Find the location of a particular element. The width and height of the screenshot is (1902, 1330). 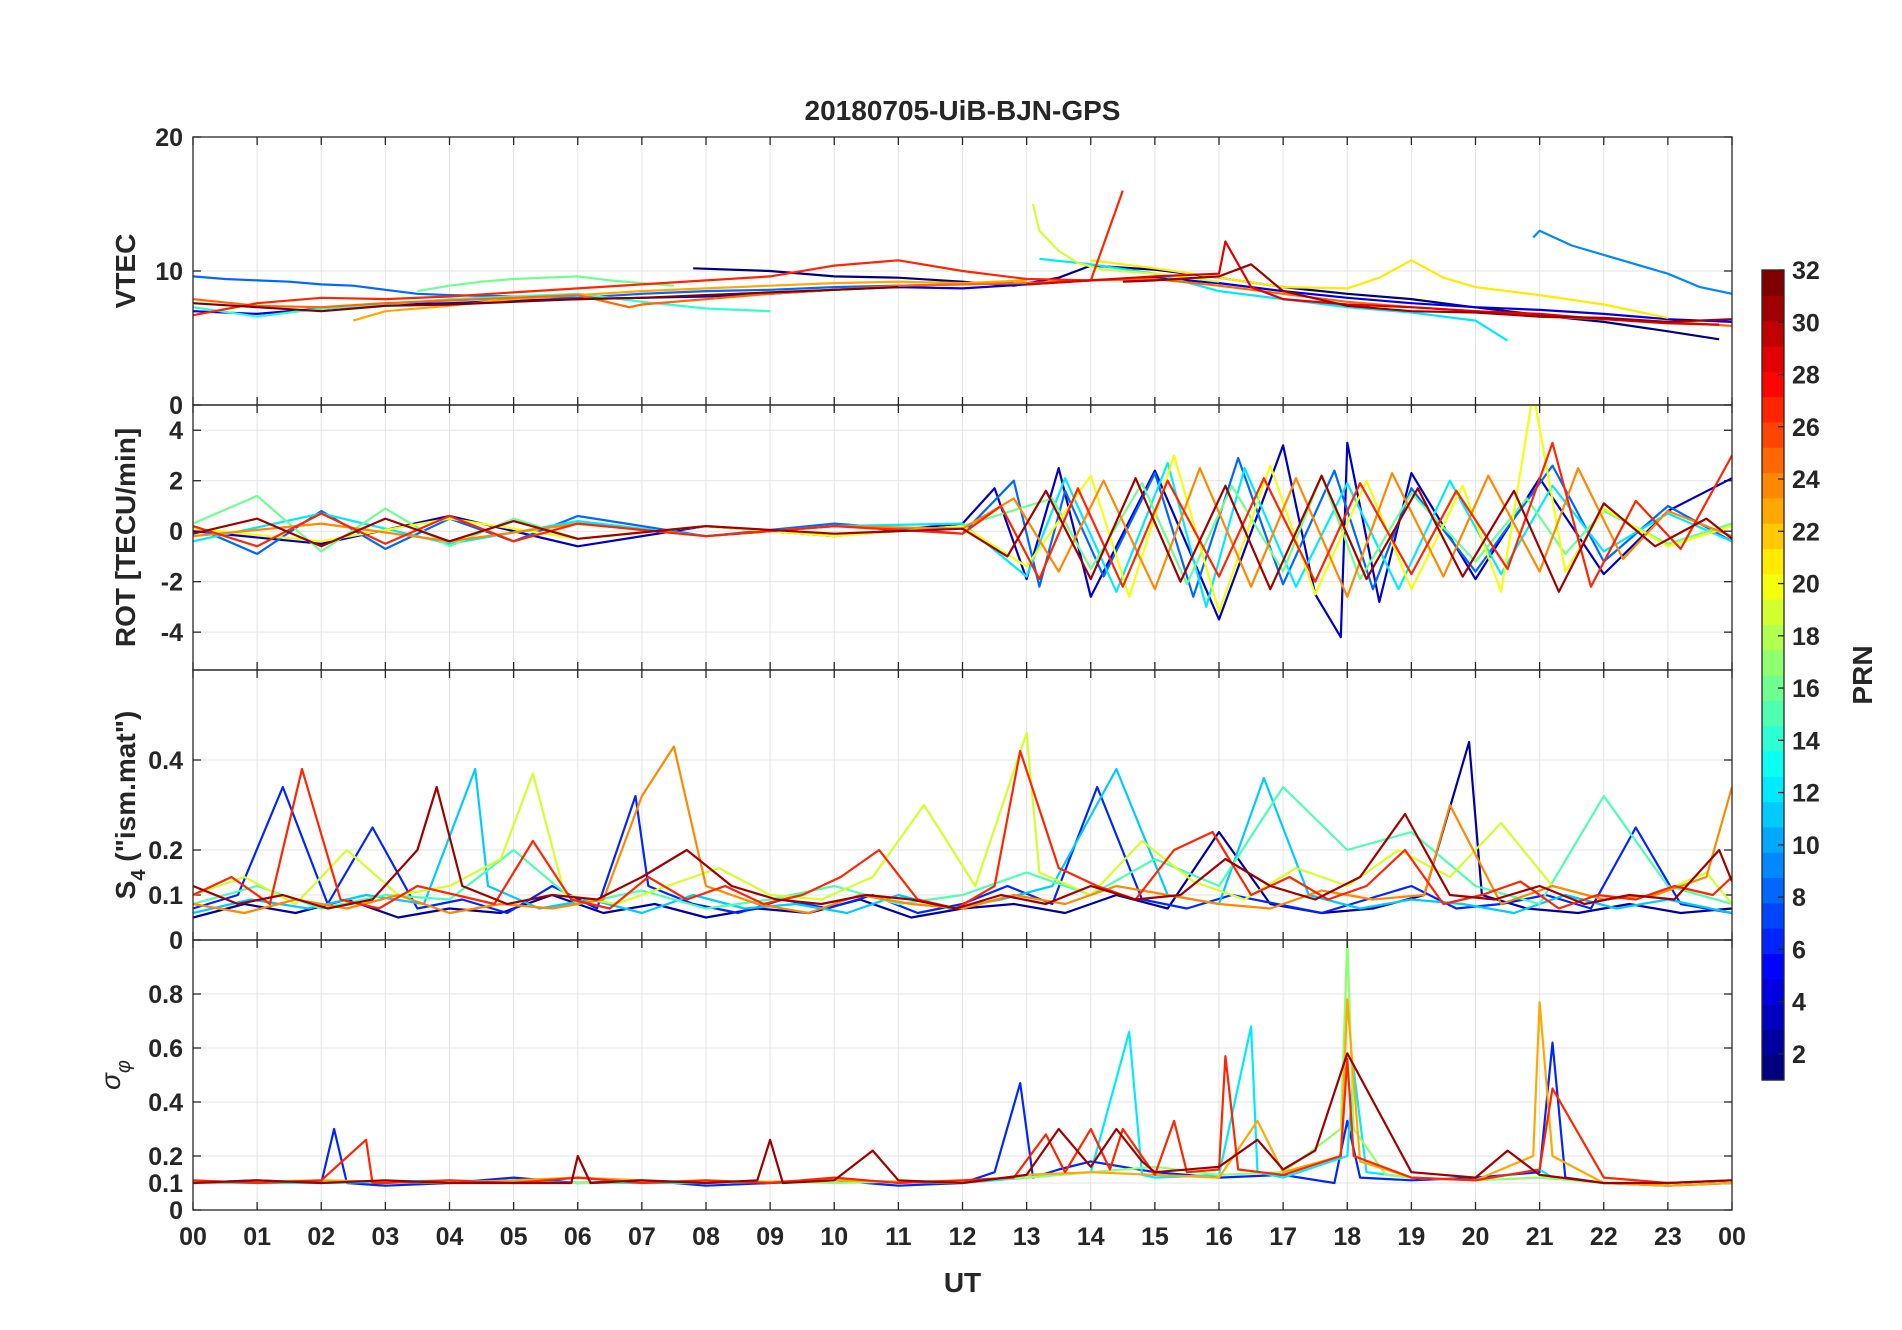

x-axis-label: UT is located at coordinates (962, 1282).